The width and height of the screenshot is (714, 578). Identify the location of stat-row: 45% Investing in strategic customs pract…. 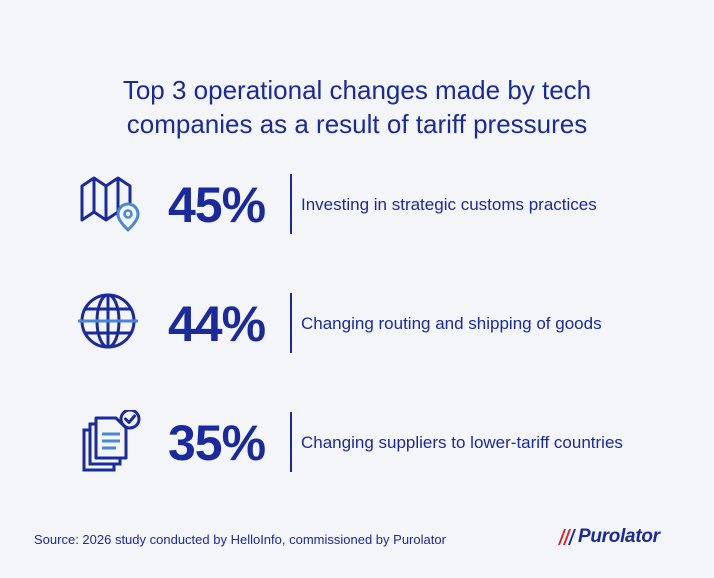
(357, 204).